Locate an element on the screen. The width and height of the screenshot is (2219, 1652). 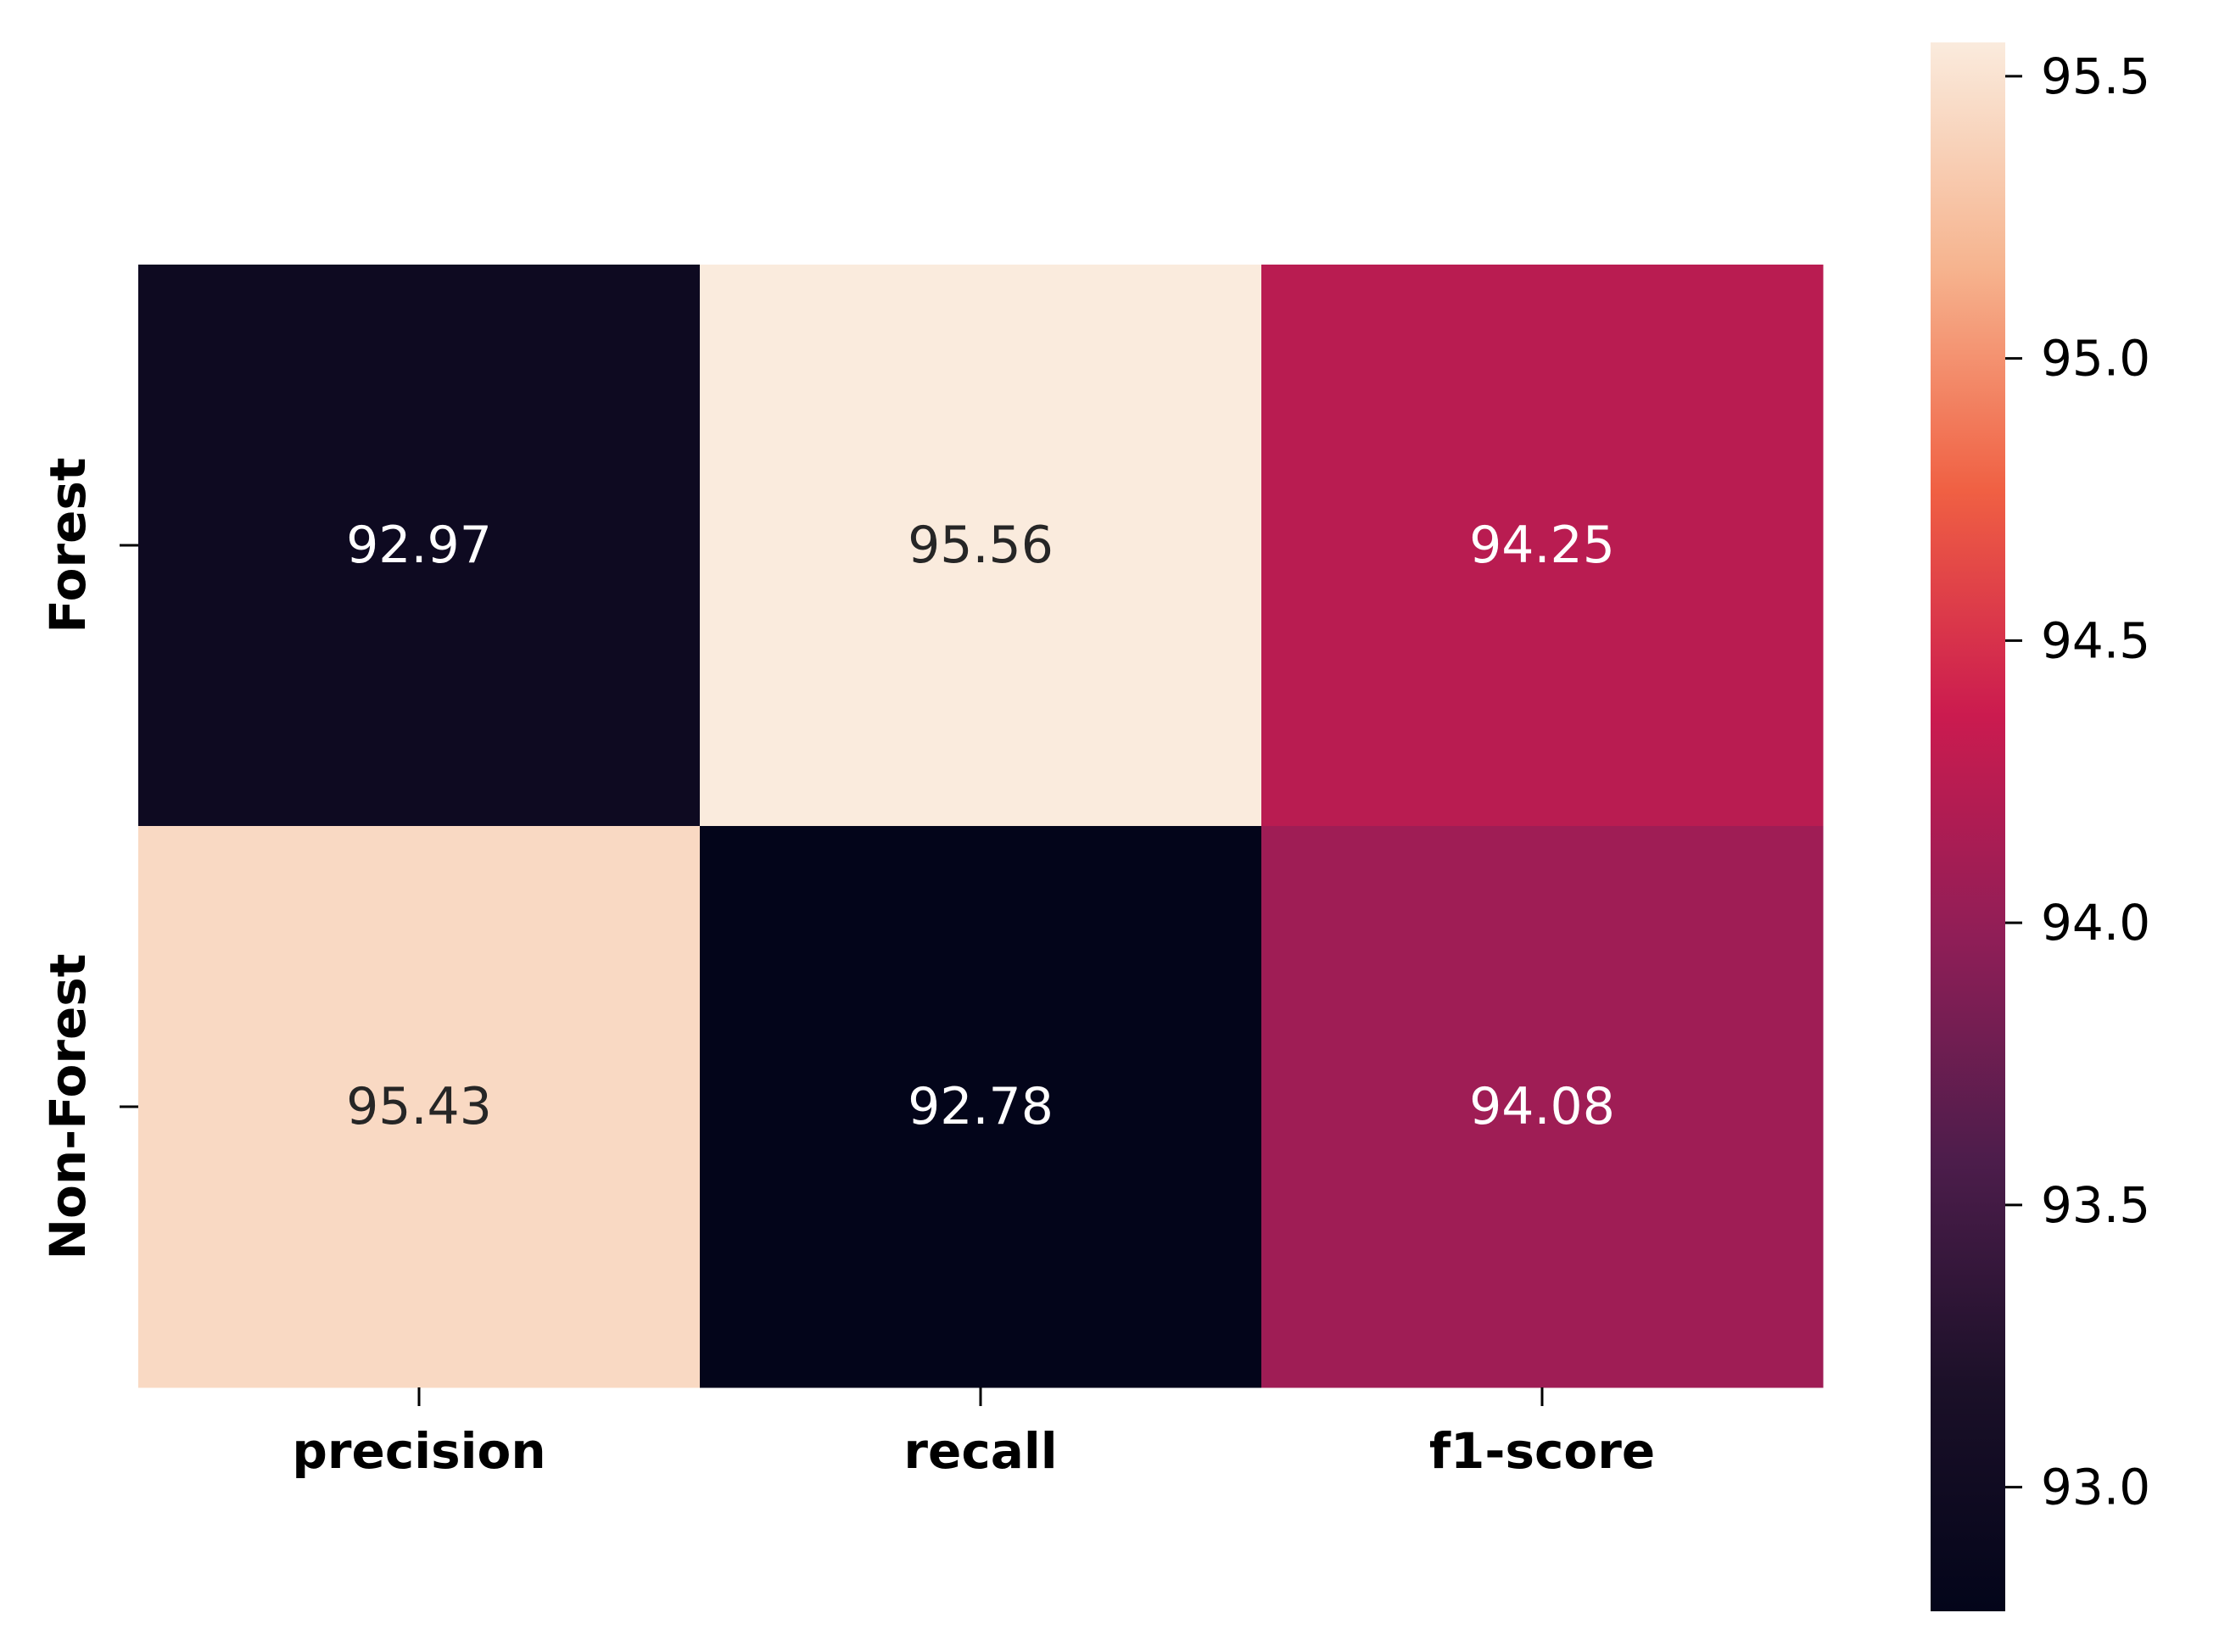
y-axis: Forest Non-Forest is located at coordinates (89, 858).